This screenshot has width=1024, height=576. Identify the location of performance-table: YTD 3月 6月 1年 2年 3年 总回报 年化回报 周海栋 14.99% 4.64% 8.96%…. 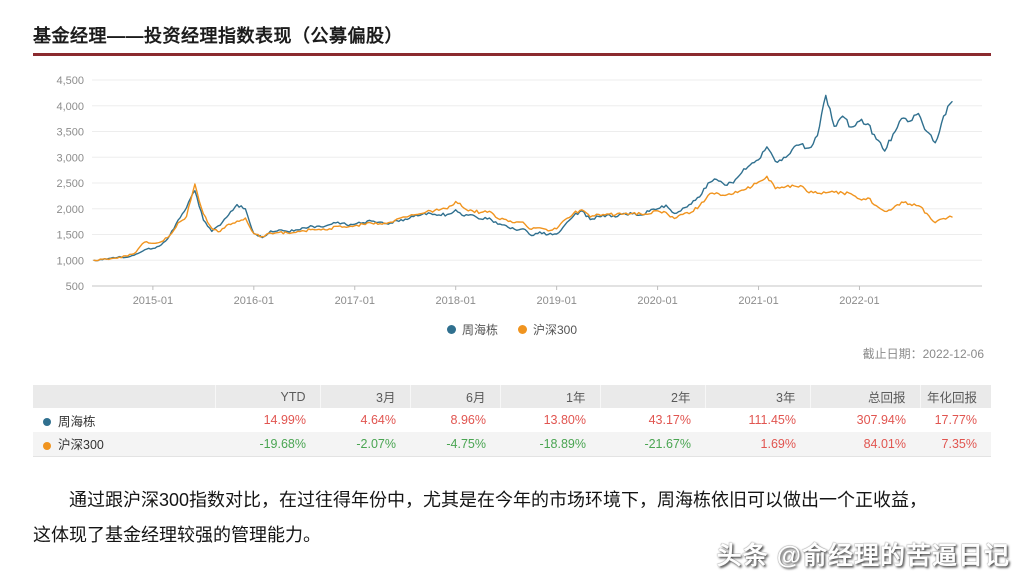
(512, 421).